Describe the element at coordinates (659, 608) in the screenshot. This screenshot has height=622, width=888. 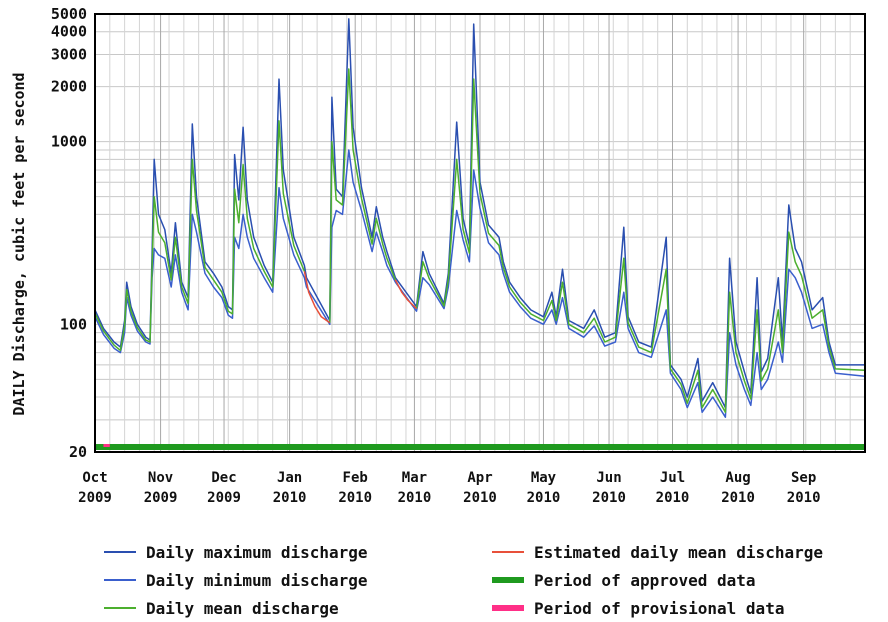
I see `legend-label: Period of provisional data` at that location.